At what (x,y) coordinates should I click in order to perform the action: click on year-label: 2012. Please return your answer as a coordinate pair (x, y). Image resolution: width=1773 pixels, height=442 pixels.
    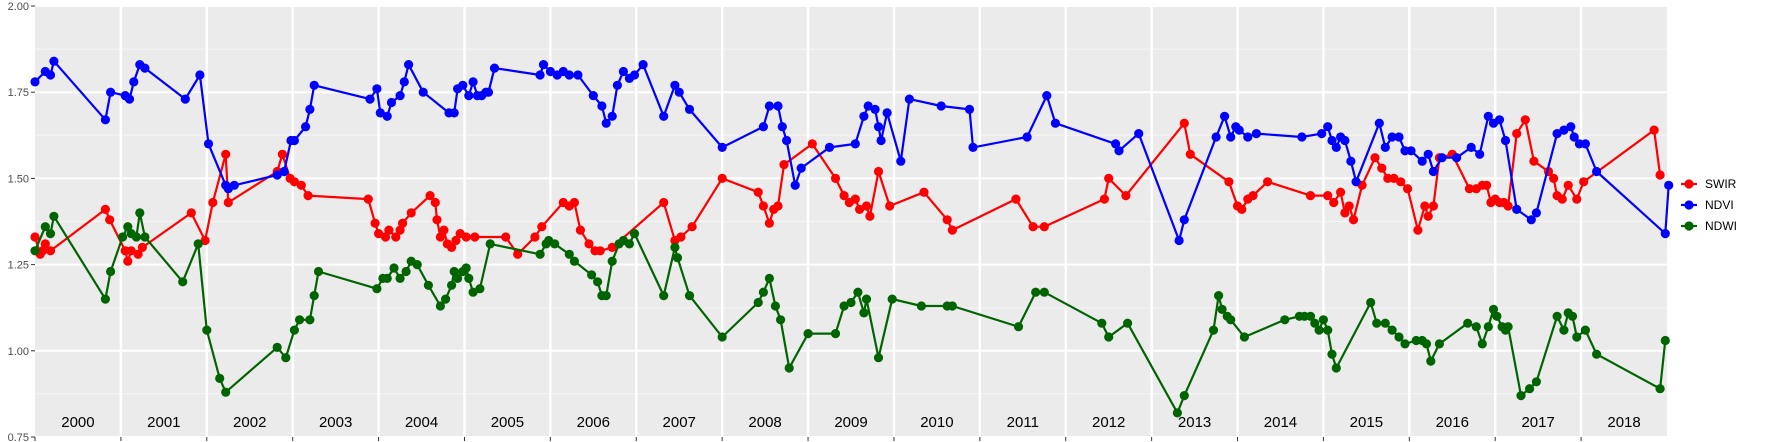
    Looking at the image, I should click on (1108, 422).